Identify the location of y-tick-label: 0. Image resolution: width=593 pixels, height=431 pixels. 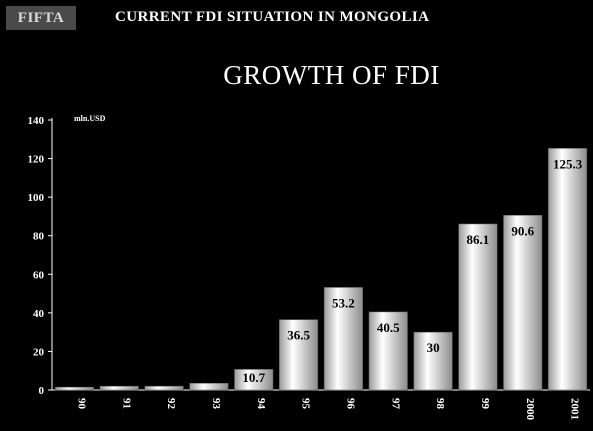
(42, 391).